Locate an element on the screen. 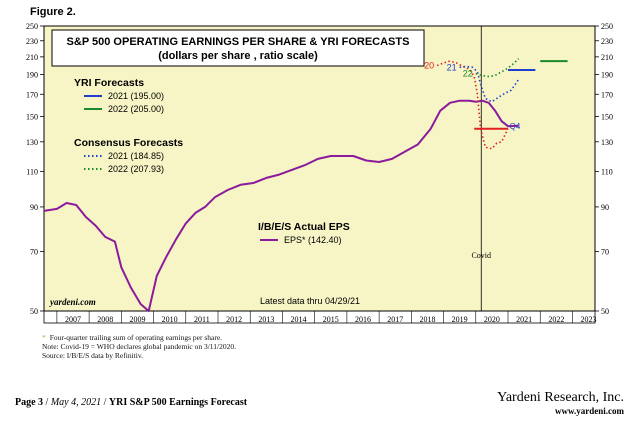 This screenshot has height=422, width=640. latest-data-note: Latest data thru 04/29/21 is located at coordinates (310, 301).